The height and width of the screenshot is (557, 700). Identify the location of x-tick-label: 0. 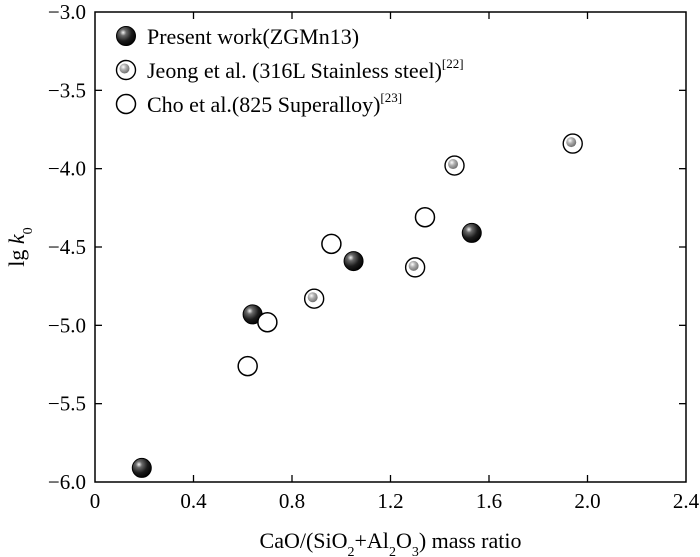
(95, 501).